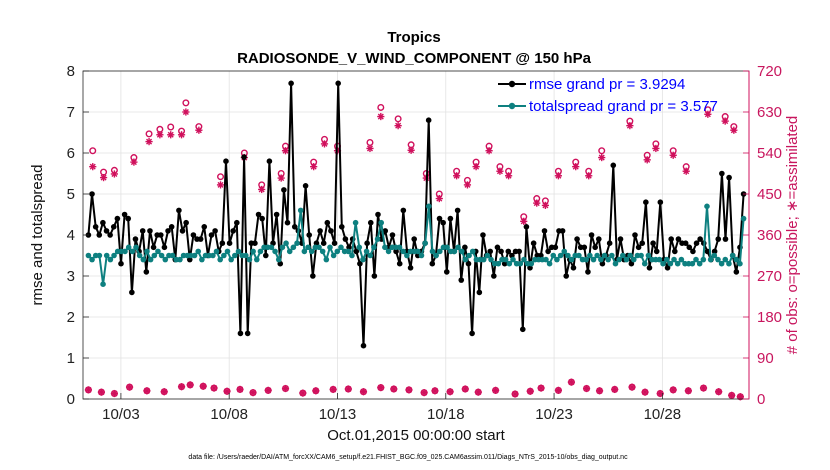 Image resolution: width=830 pixels, height=470 pixels. What do you see at coordinates (446, 414) in the screenshot?
I see `x-tick-label: 10/18` at bounding box center [446, 414].